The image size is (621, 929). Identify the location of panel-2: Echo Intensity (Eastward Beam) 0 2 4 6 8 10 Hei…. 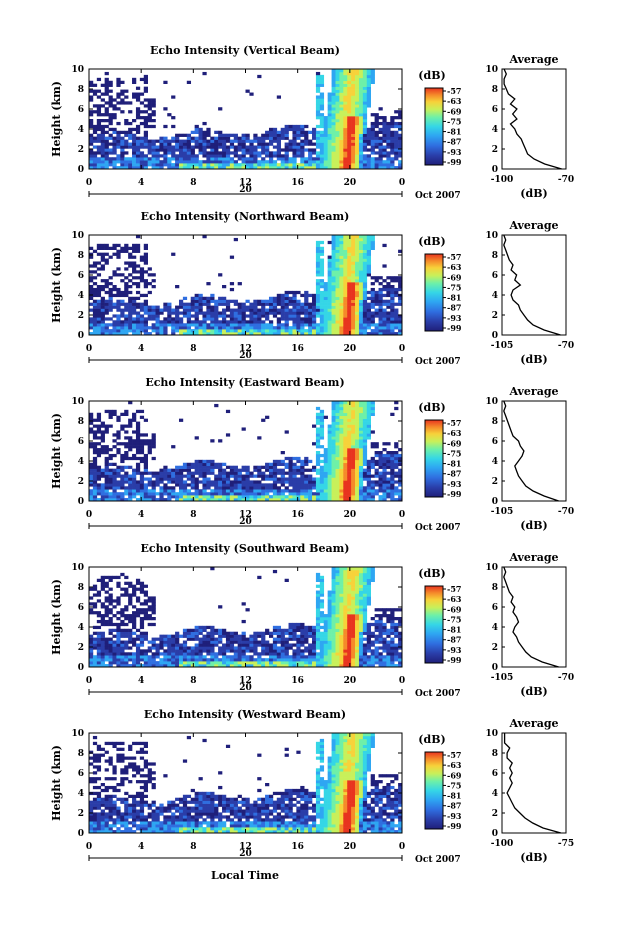
(312, 454).